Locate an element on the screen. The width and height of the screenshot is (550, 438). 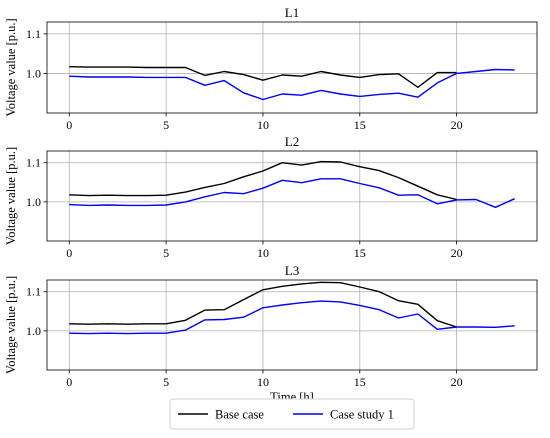
panel-title: L3 is located at coordinates (292, 270).